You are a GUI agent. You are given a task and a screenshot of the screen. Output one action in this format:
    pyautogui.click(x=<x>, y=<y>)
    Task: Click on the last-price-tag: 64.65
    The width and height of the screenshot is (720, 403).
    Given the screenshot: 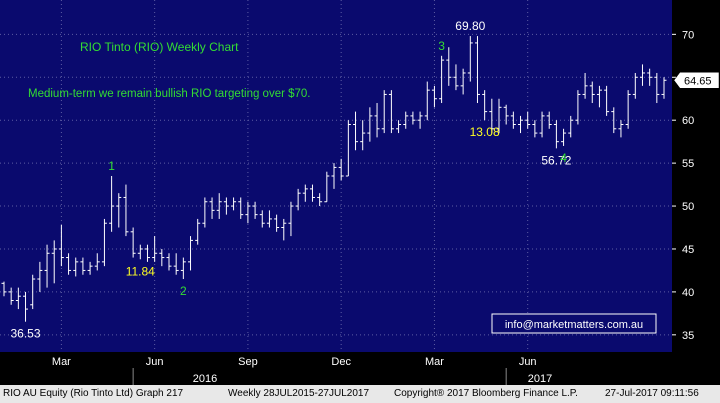 What is the action you would take?
    pyautogui.click(x=696, y=80)
    